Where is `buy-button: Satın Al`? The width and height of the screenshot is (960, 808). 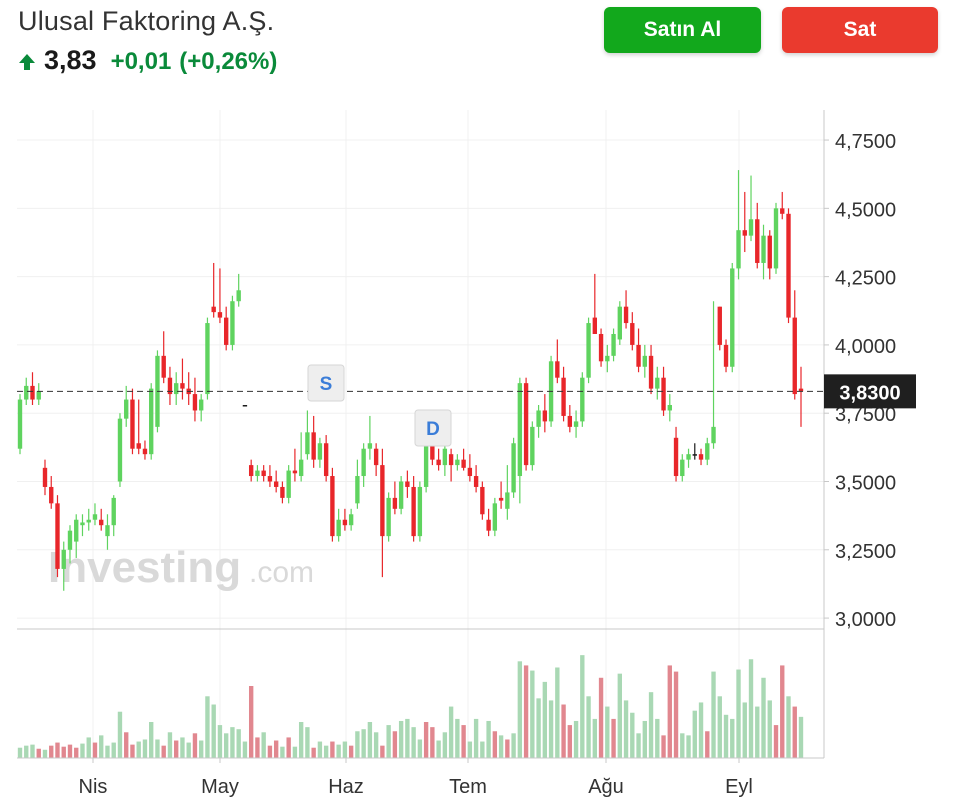 buy-button: Satın Al is located at coordinates (682, 30).